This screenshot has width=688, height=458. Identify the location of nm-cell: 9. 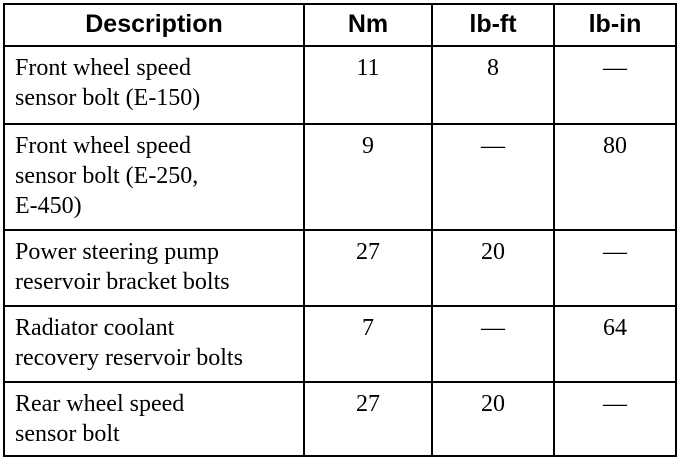
(368, 177).